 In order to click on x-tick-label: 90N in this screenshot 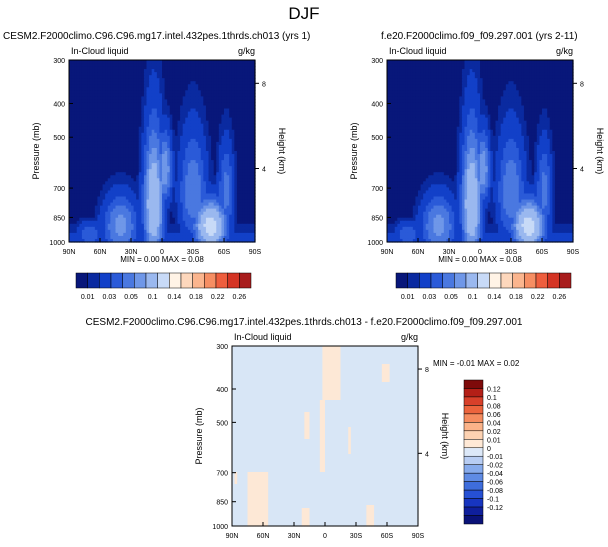, I will do `click(69, 252)`.